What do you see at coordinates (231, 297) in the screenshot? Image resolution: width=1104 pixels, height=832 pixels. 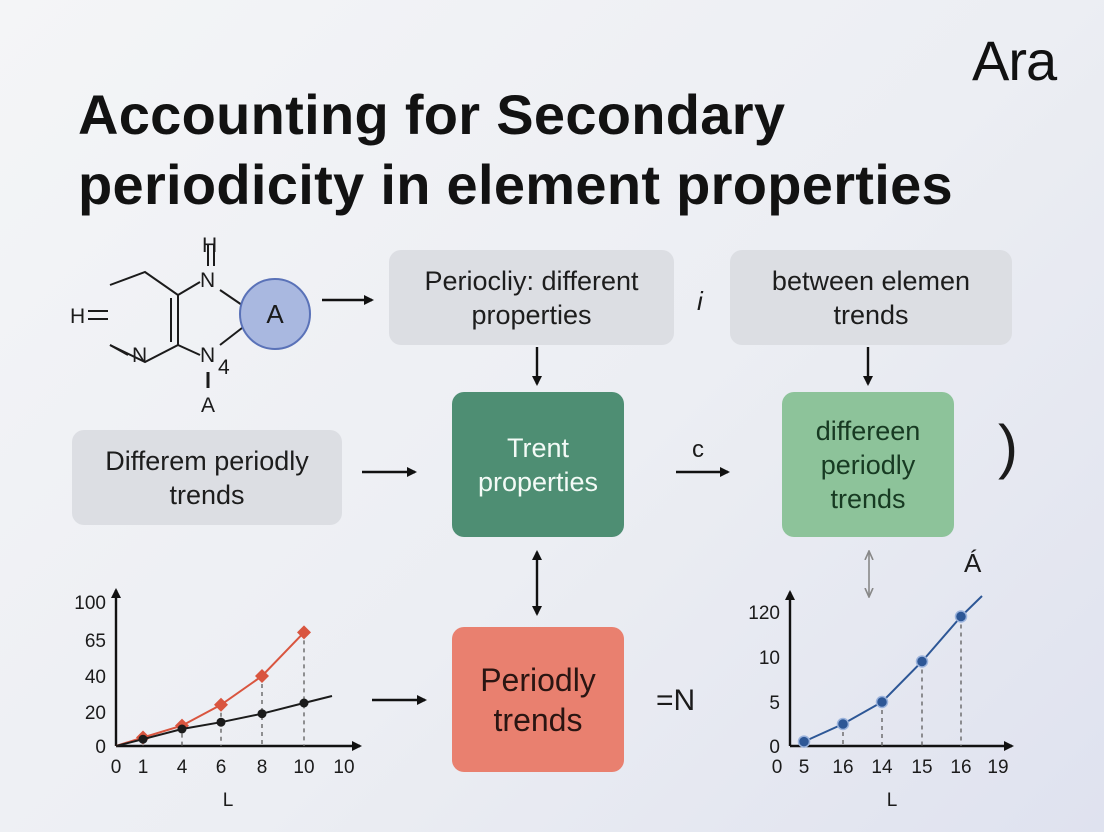 I see `bond-n-circle-top` at bounding box center [231, 297].